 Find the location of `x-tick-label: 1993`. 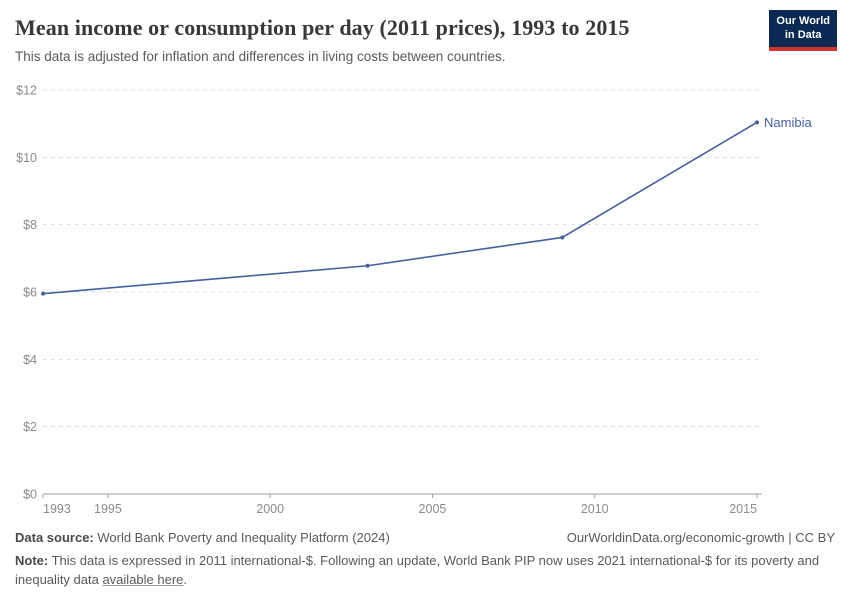

x-tick-label: 1993 is located at coordinates (57, 509).